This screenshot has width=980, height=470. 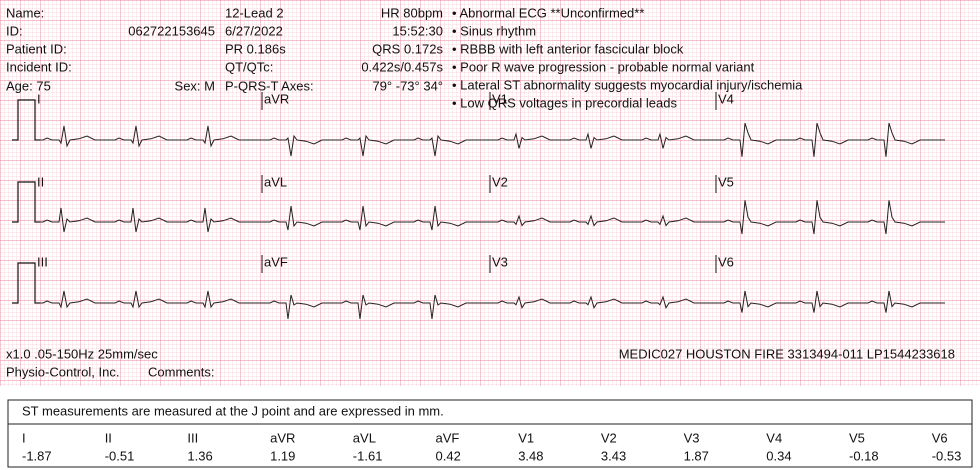 What do you see at coordinates (947, 455) in the screenshot?
I see `st-value: -0.53` at bounding box center [947, 455].